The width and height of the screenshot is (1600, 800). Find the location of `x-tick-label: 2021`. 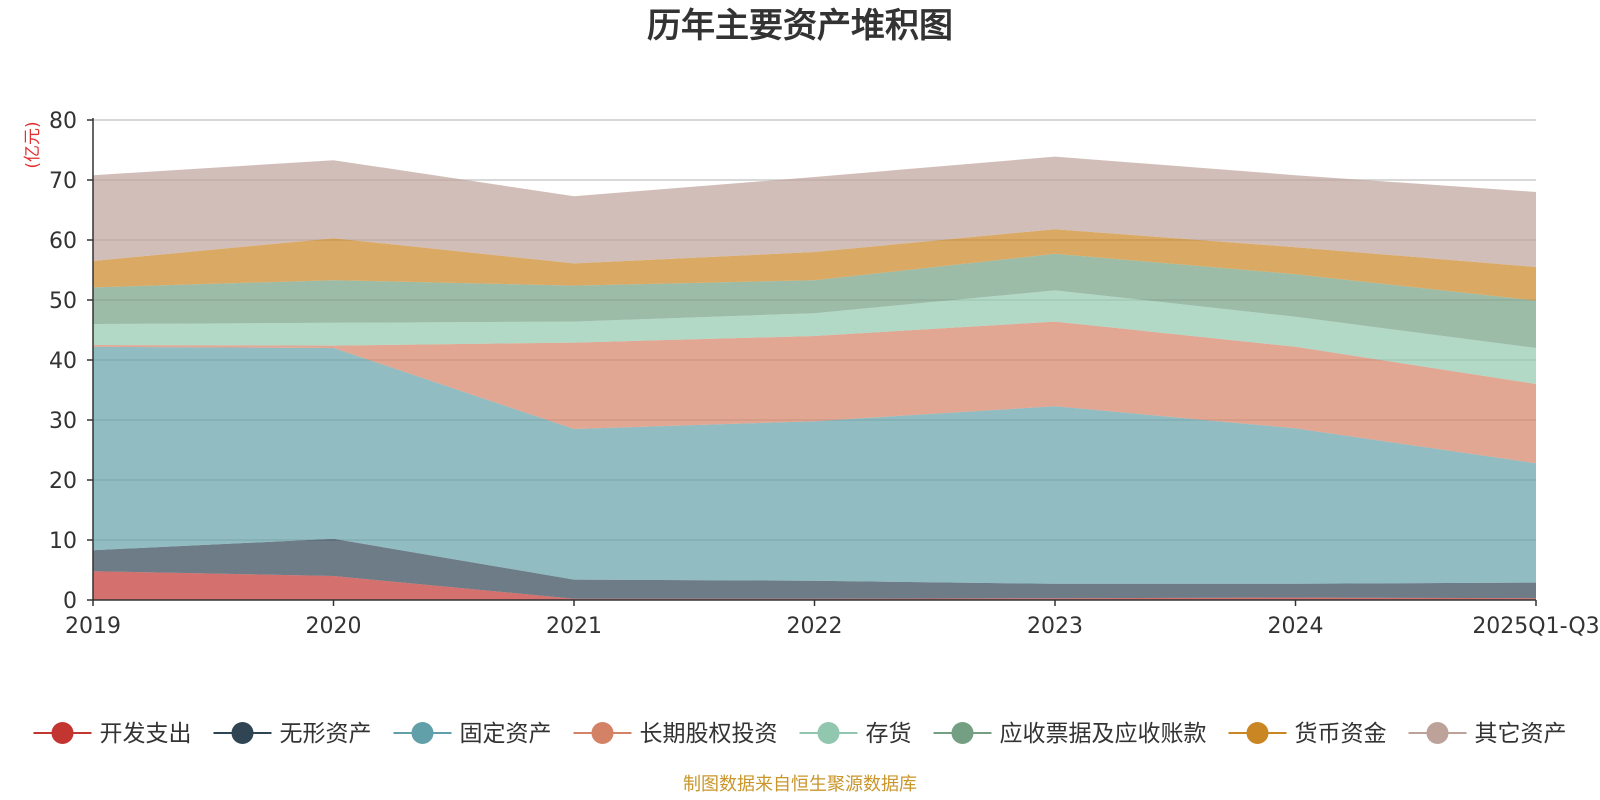

x-tick-label: 2021 is located at coordinates (574, 626).